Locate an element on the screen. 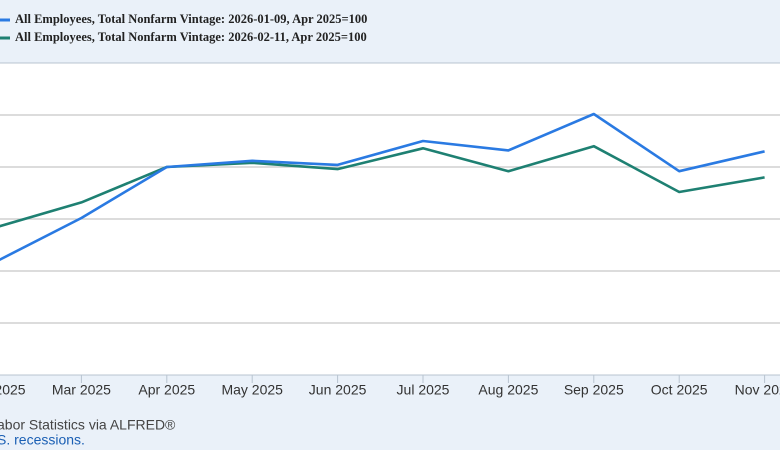  x-tick-label: Oct 2025 is located at coordinates (679, 390).